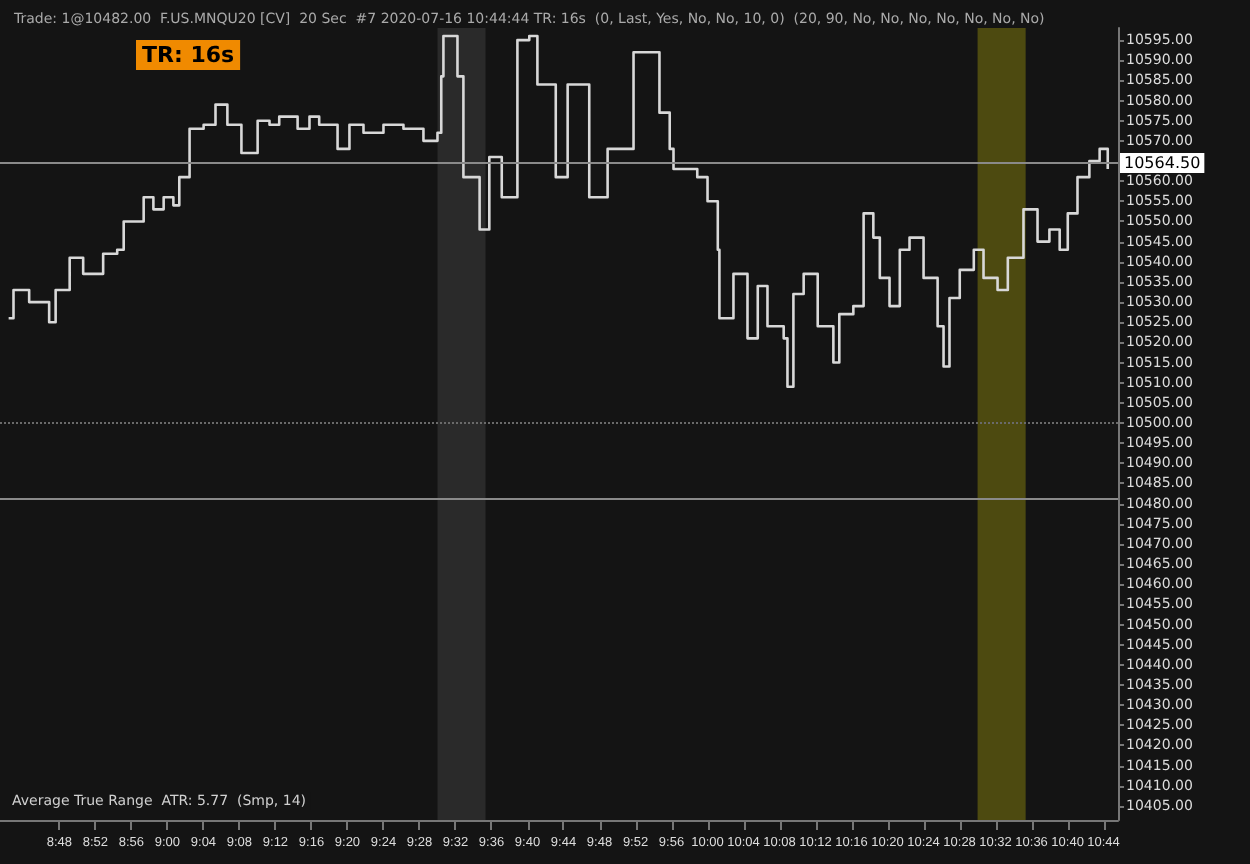 The image size is (1250, 864). I want to click on ref-line-label: 10564.50, so click(1162, 163).